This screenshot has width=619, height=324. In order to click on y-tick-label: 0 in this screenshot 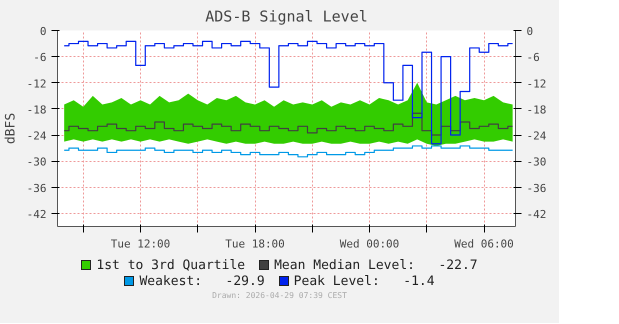, I will do `click(43, 31)`.